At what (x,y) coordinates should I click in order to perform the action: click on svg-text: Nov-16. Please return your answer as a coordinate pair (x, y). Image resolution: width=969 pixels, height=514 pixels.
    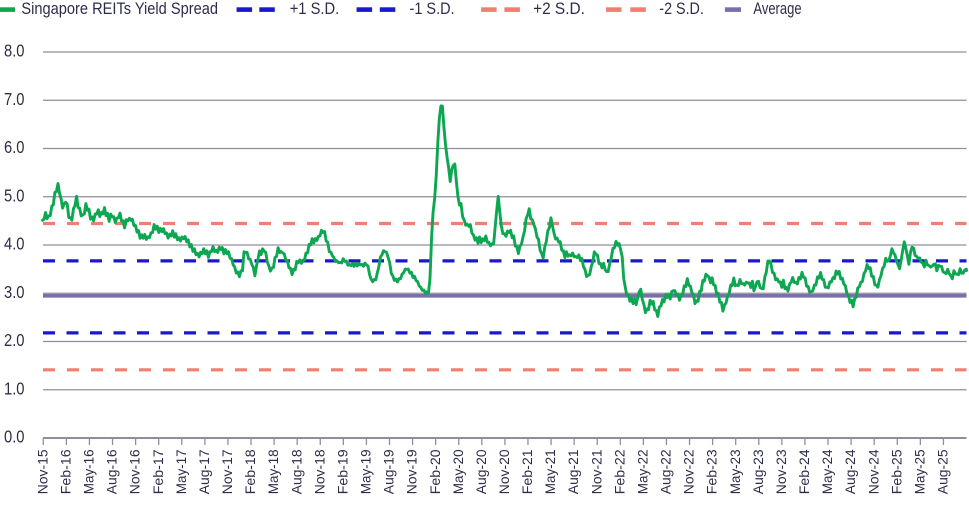
    Looking at the image, I should click on (135, 471).